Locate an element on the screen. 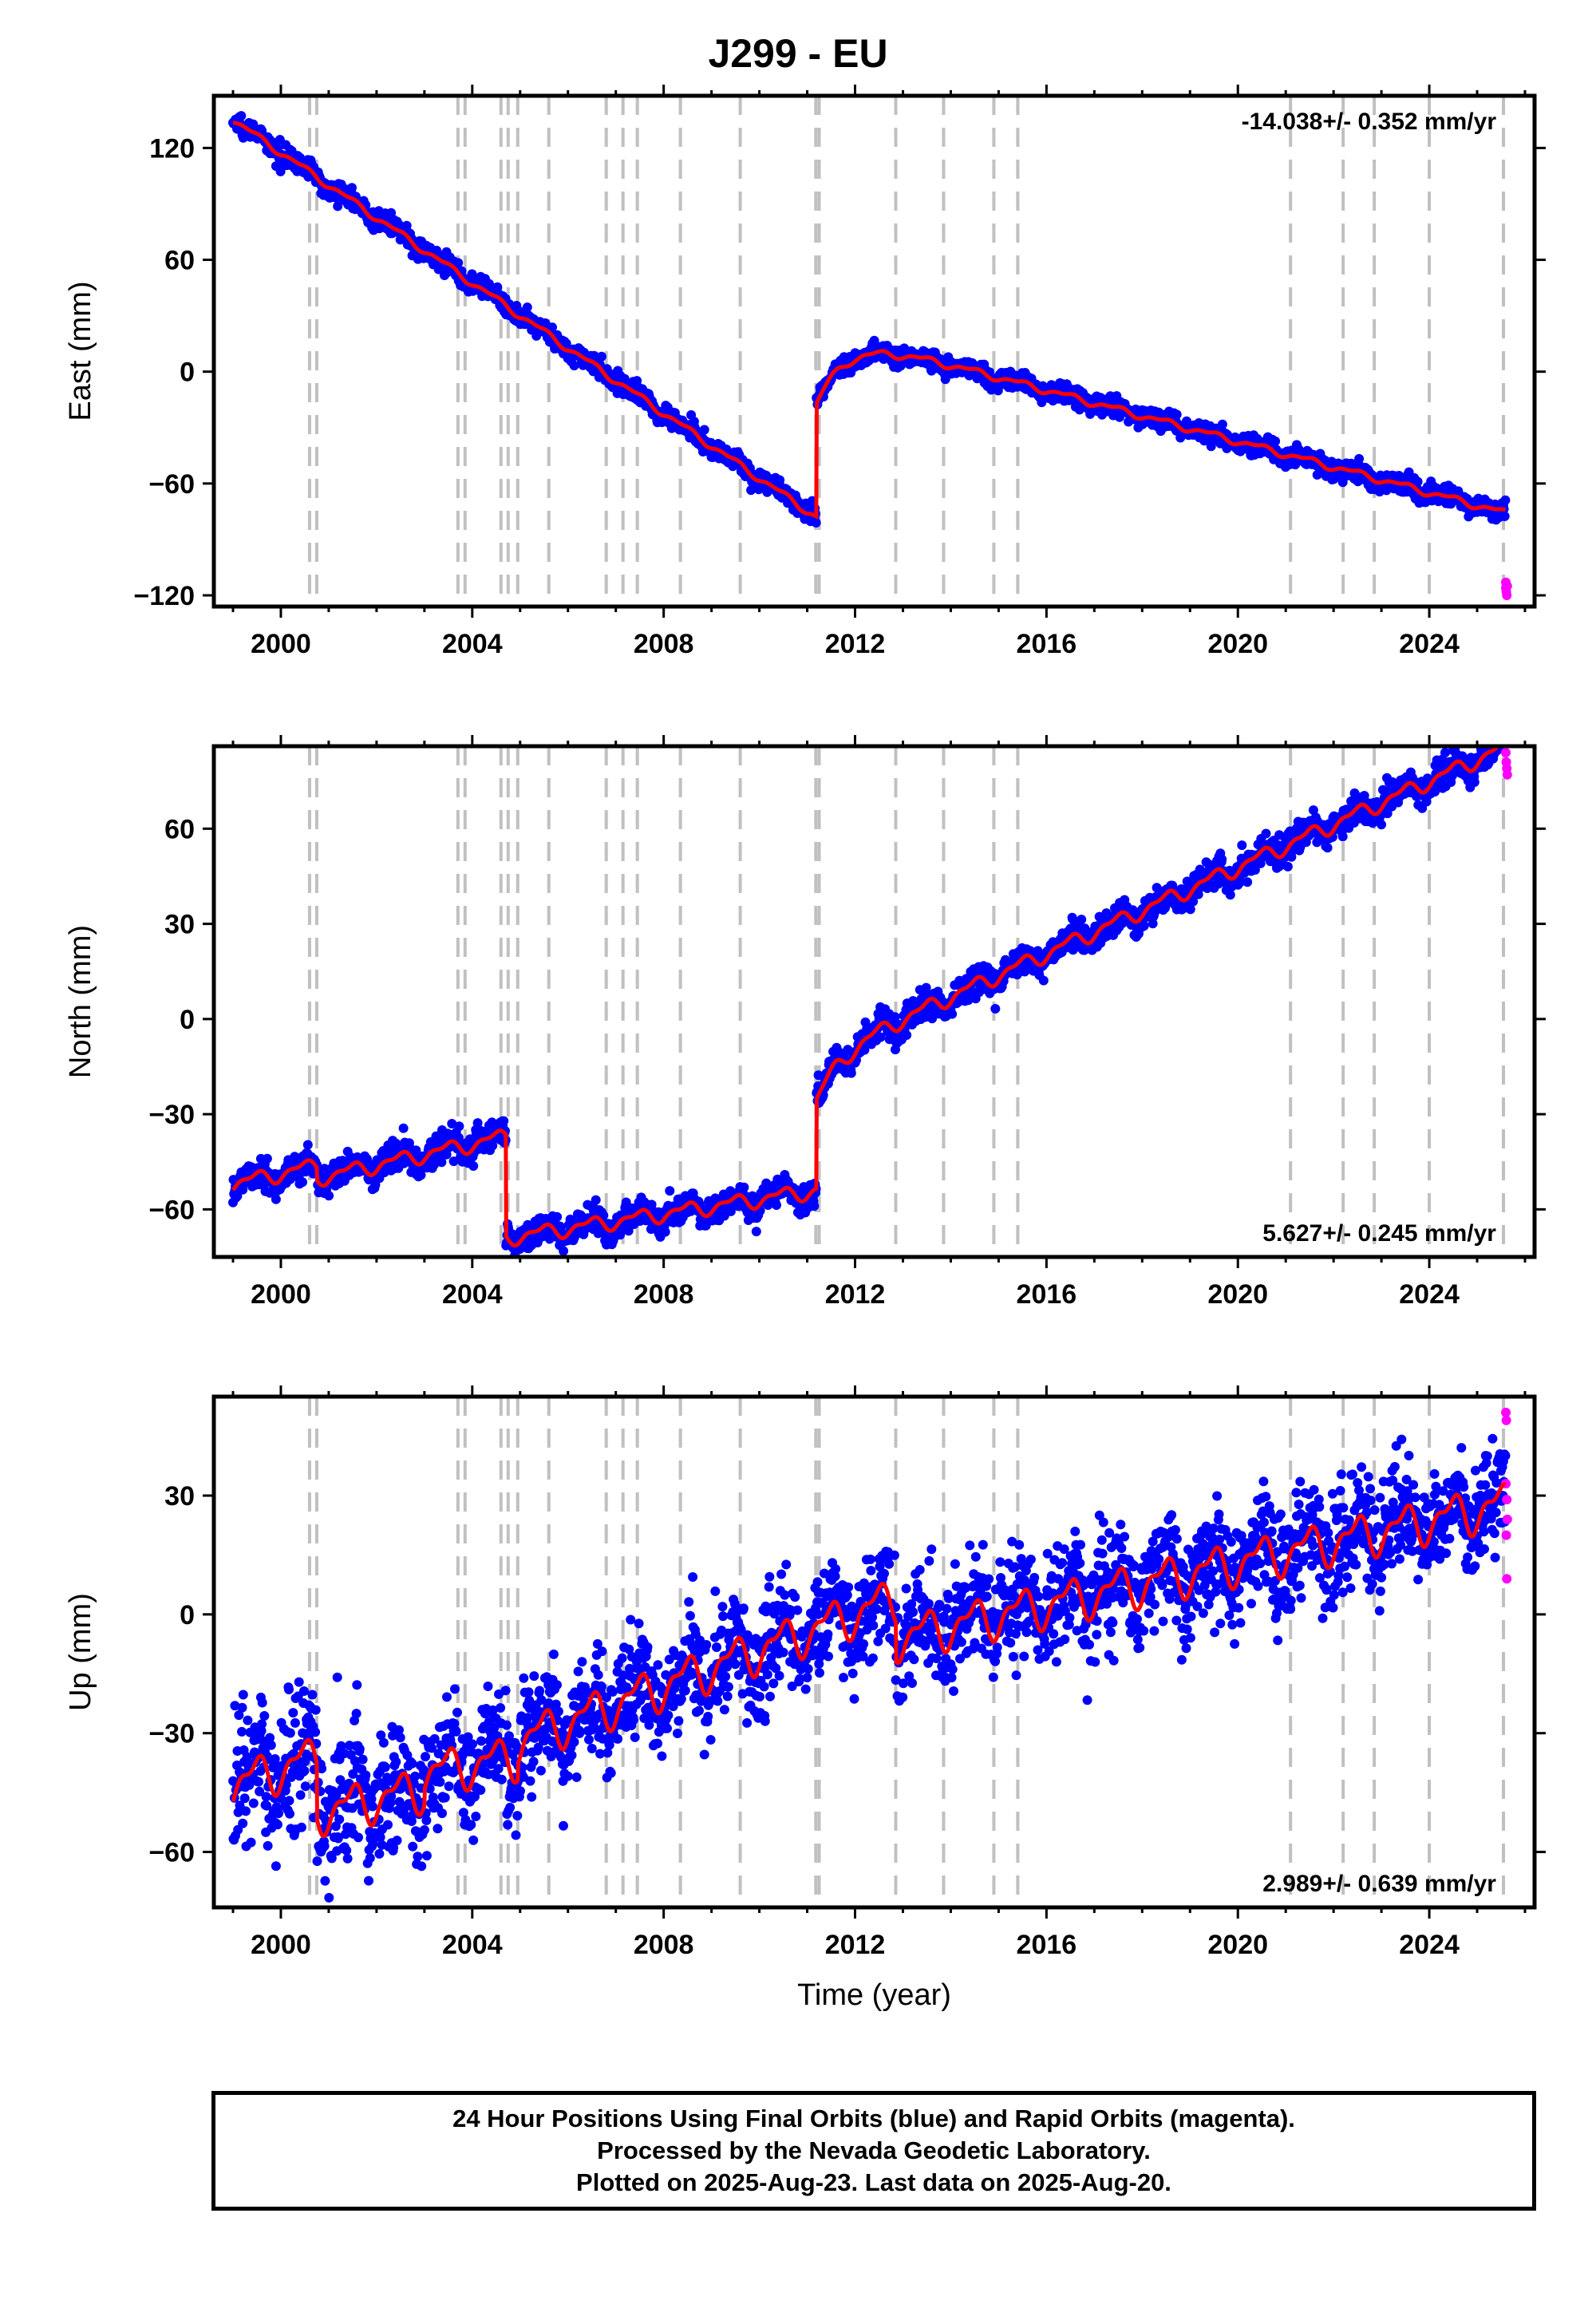 The image size is (1596, 2316). east-ytick-label-1: −60 is located at coordinates (171, 484).